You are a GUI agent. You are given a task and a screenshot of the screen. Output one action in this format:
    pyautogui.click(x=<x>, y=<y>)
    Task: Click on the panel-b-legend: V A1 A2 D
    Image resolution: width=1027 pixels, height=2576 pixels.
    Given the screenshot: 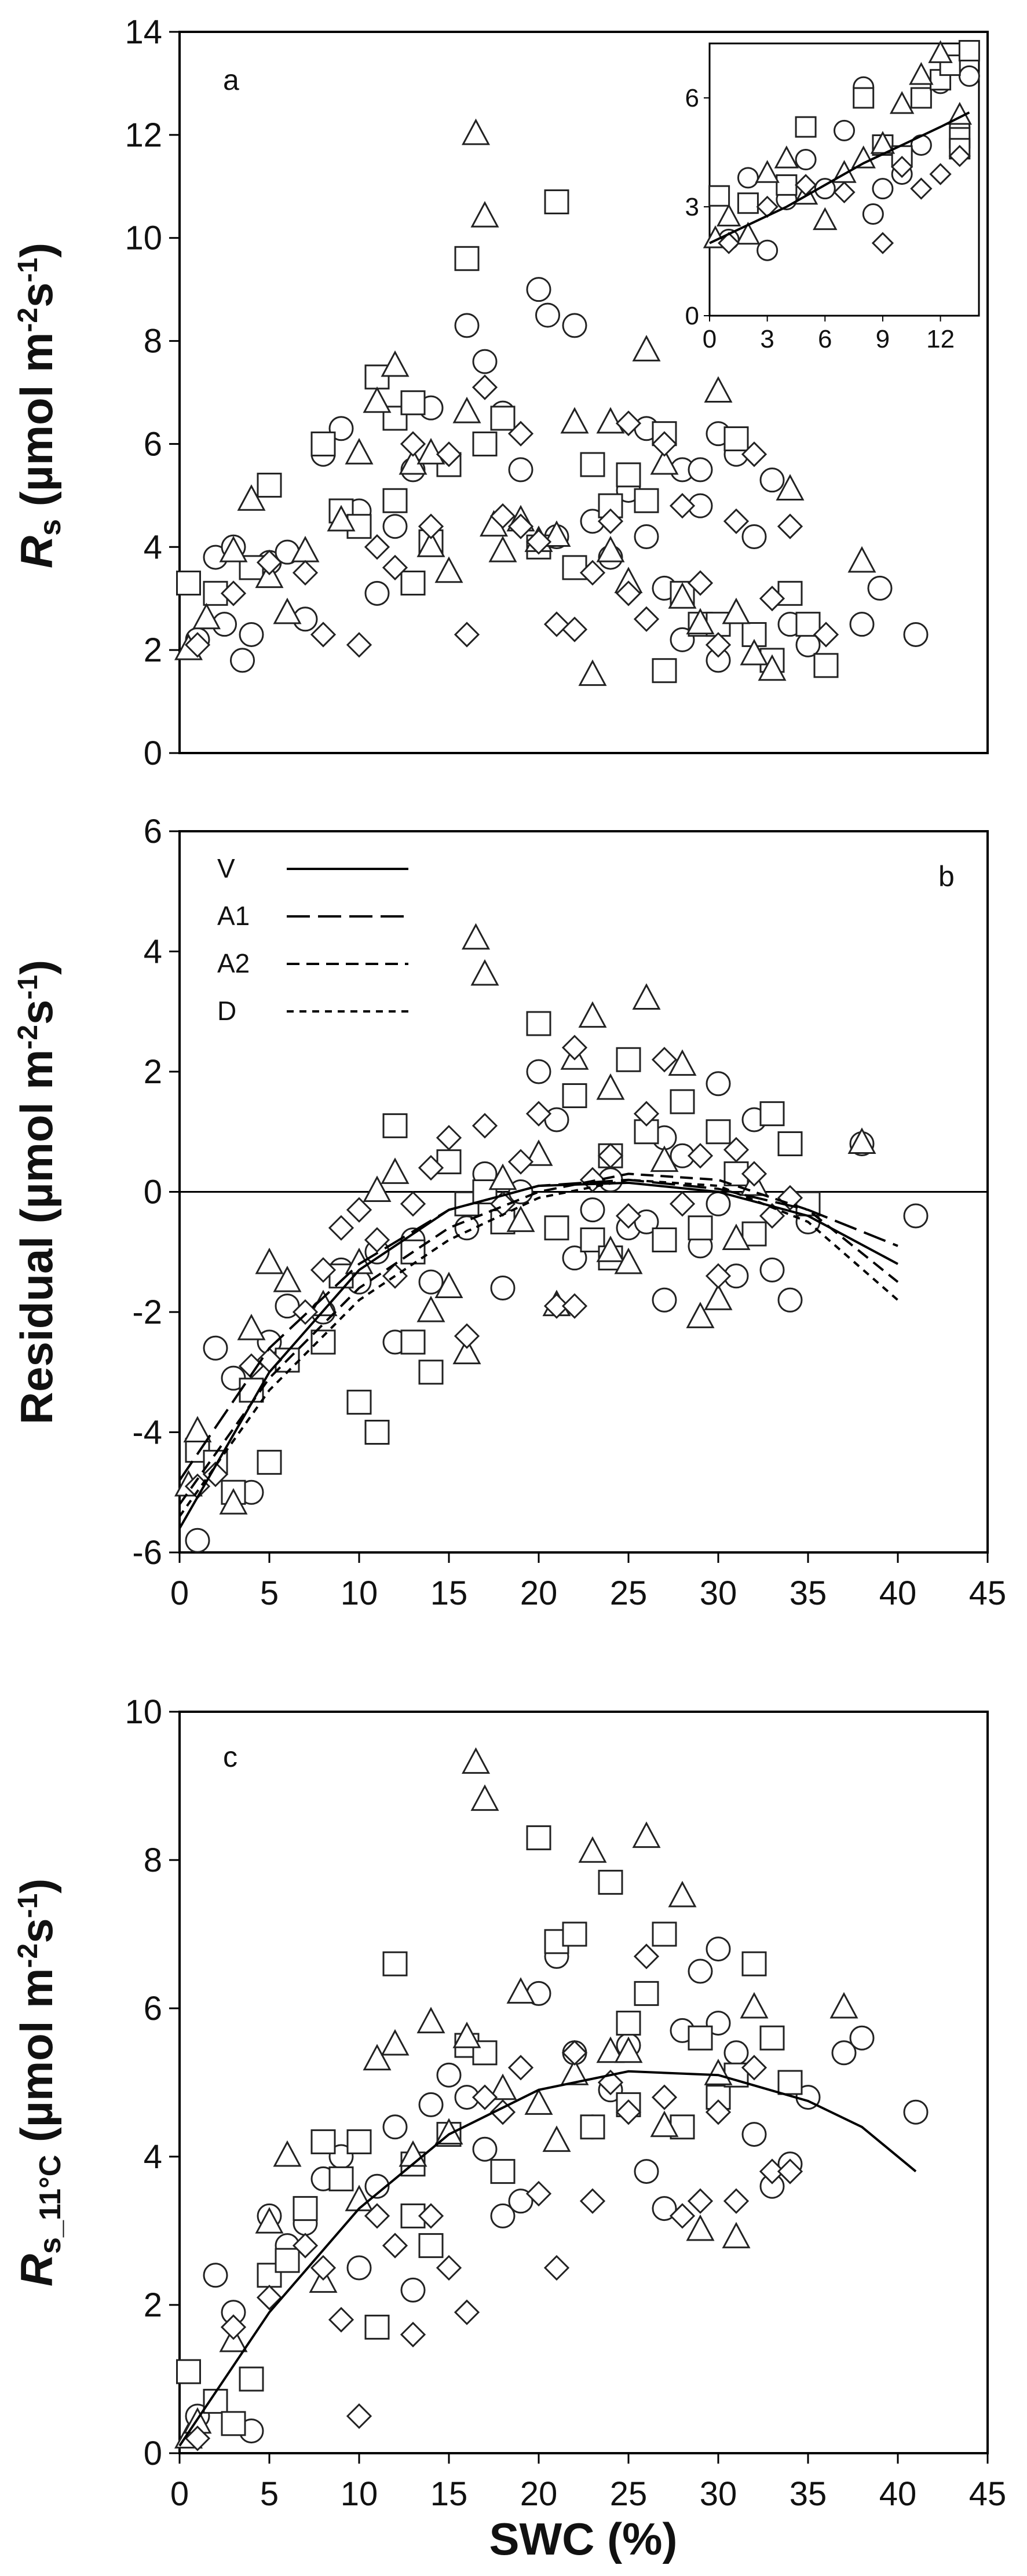 What is the action you would take?
    pyautogui.click(x=313, y=939)
    